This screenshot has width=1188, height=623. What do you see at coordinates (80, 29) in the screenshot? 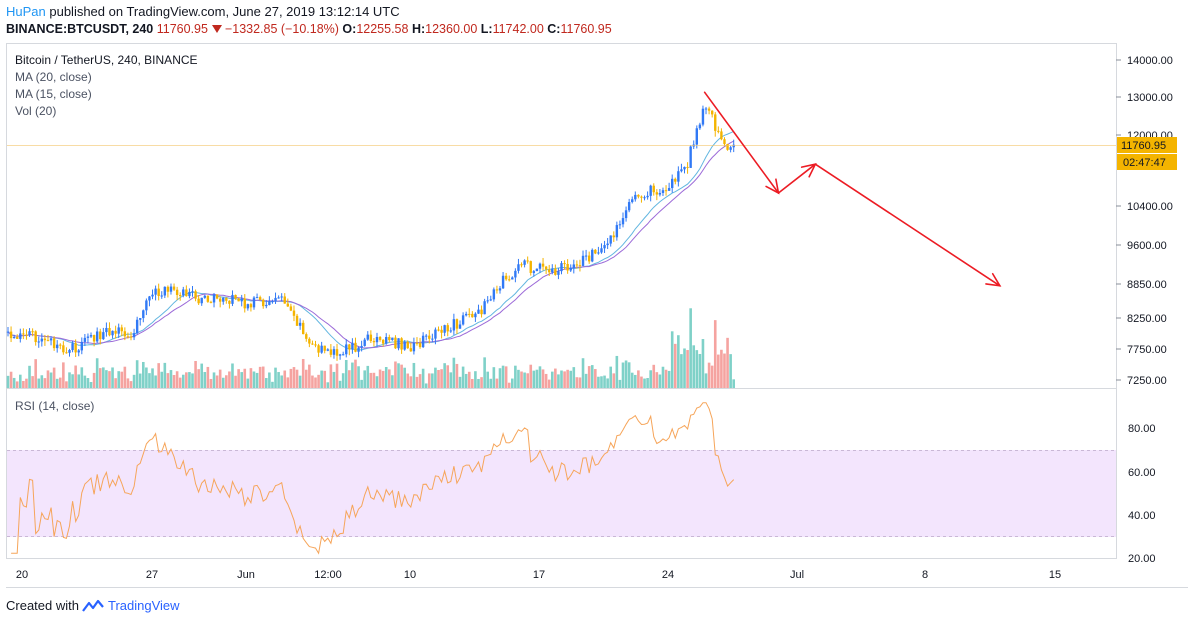
I see `symbol-label: BINANCE:BTCUSDT, 240` at bounding box center [80, 29].